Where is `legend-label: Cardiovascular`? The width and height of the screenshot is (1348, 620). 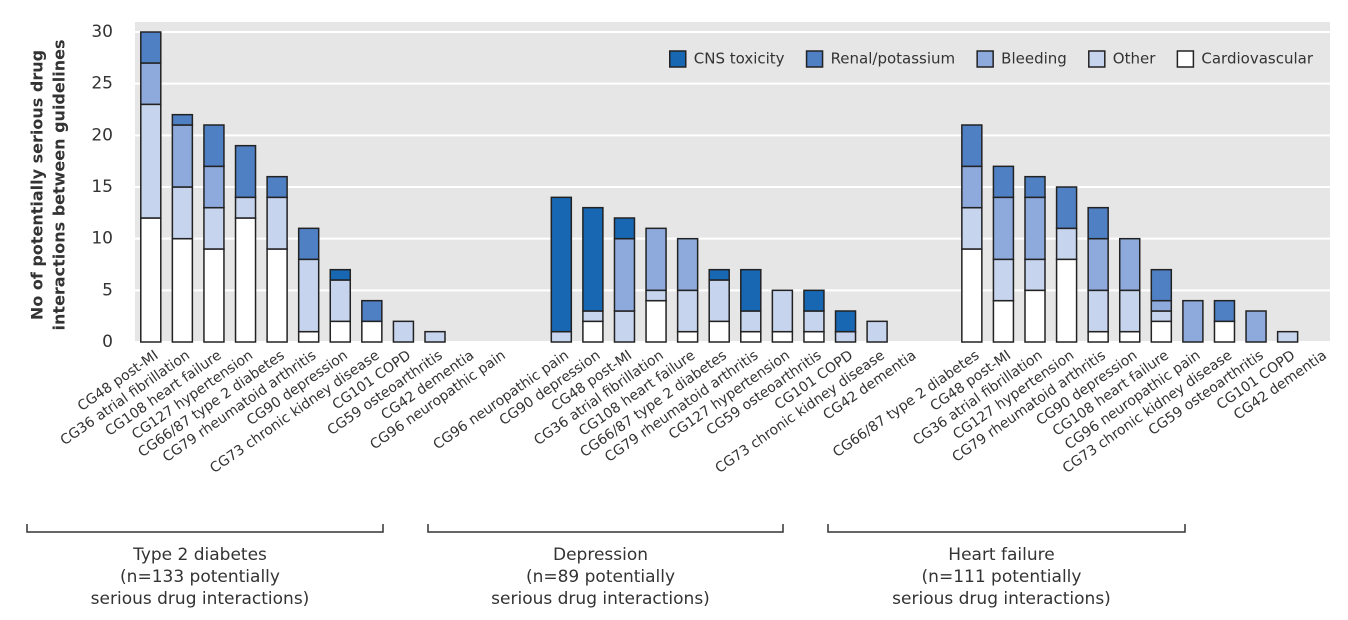
legend-label: Cardiovascular is located at coordinates (1257, 59).